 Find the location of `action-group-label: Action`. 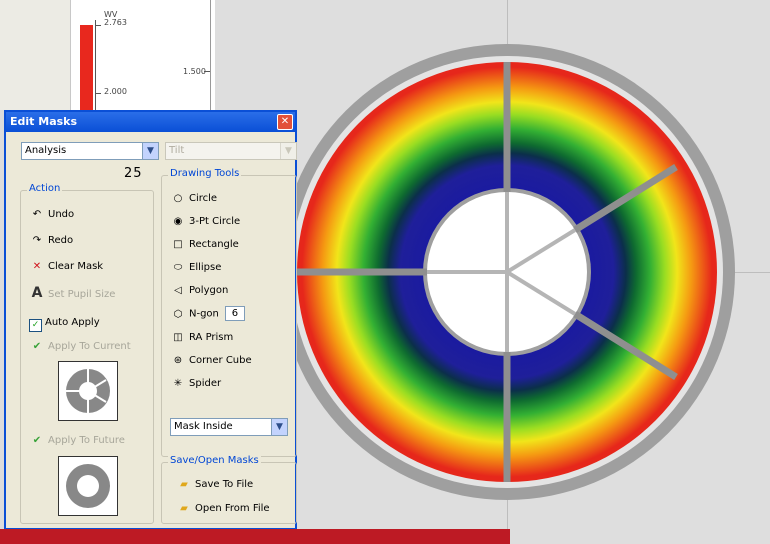

action-group-label: Action is located at coordinates (45, 188).